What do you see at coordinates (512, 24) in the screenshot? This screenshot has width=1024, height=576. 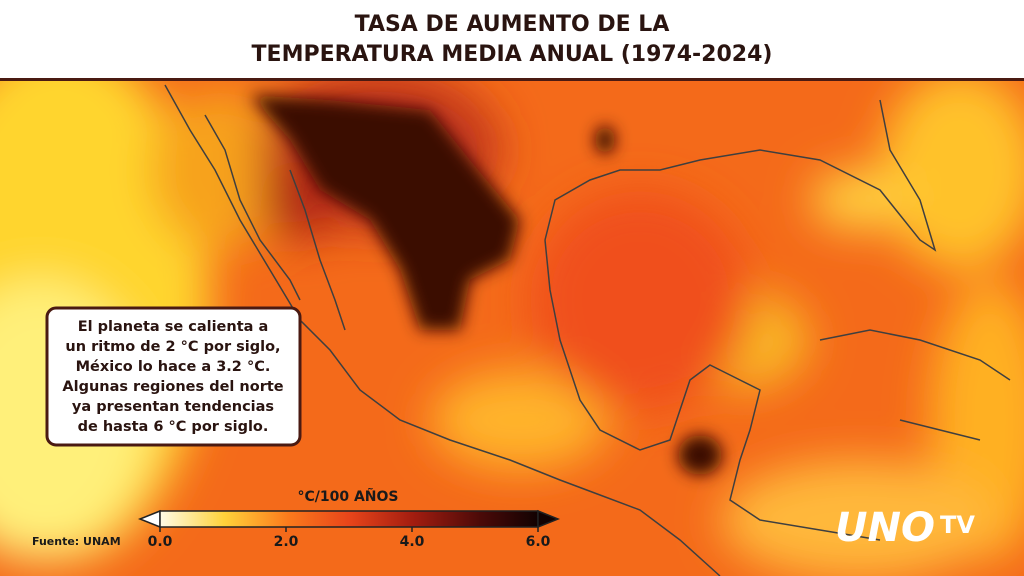 I see `title-line: TASA DE AUMENTO DE LA` at bounding box center [512, 24].